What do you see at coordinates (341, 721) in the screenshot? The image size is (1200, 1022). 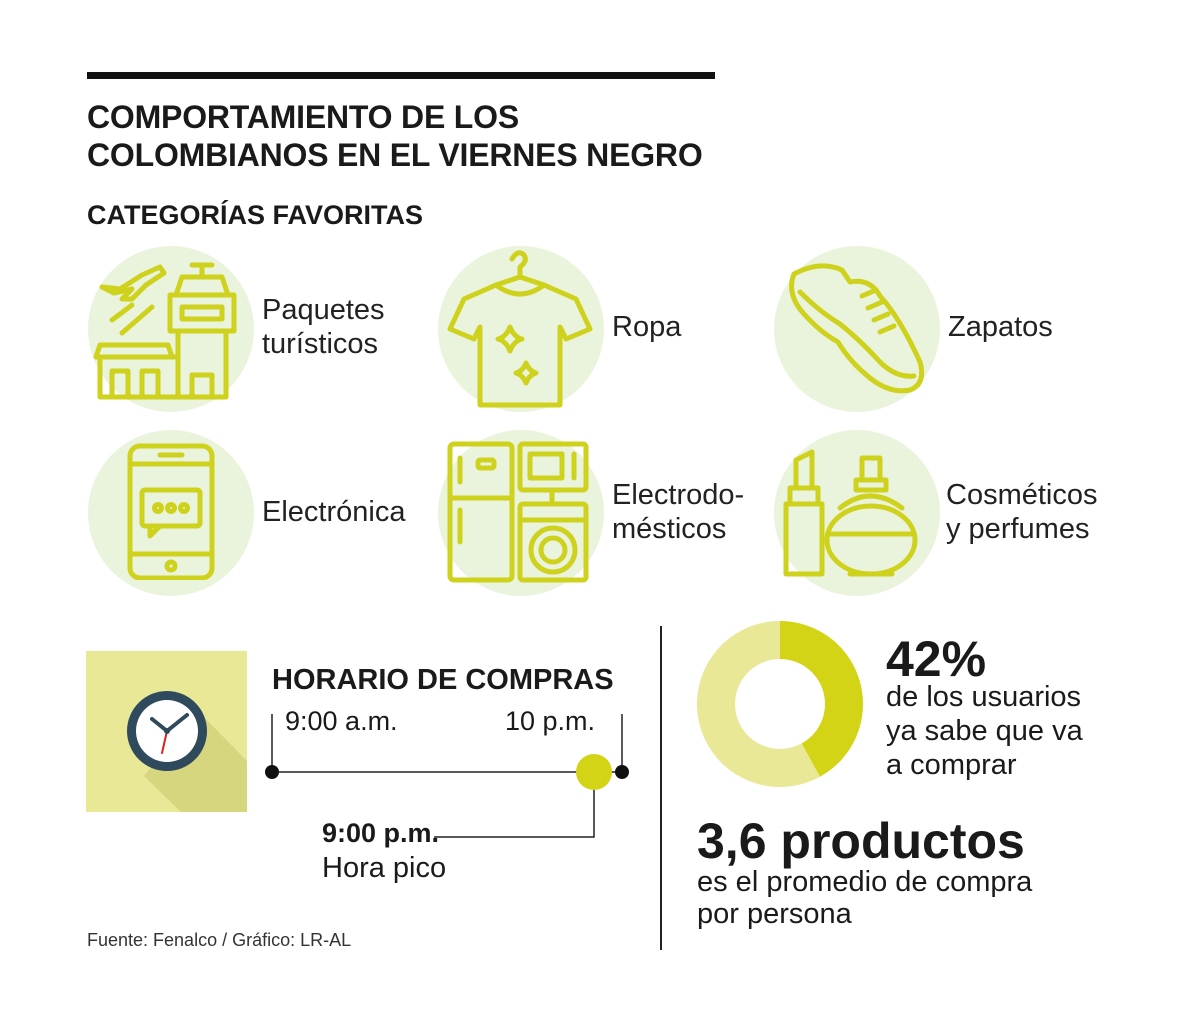 I see `start-time: 9:00 a.m.` at bounding box center [341, 721].